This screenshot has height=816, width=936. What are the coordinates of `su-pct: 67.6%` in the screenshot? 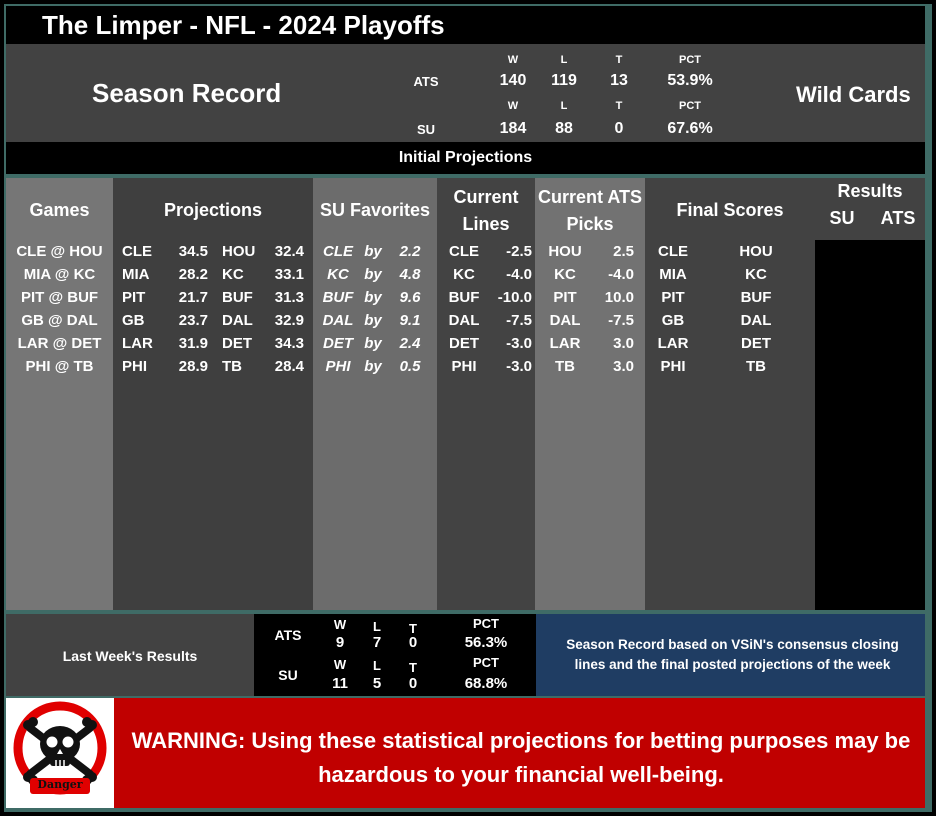 It's located at (690, 128).